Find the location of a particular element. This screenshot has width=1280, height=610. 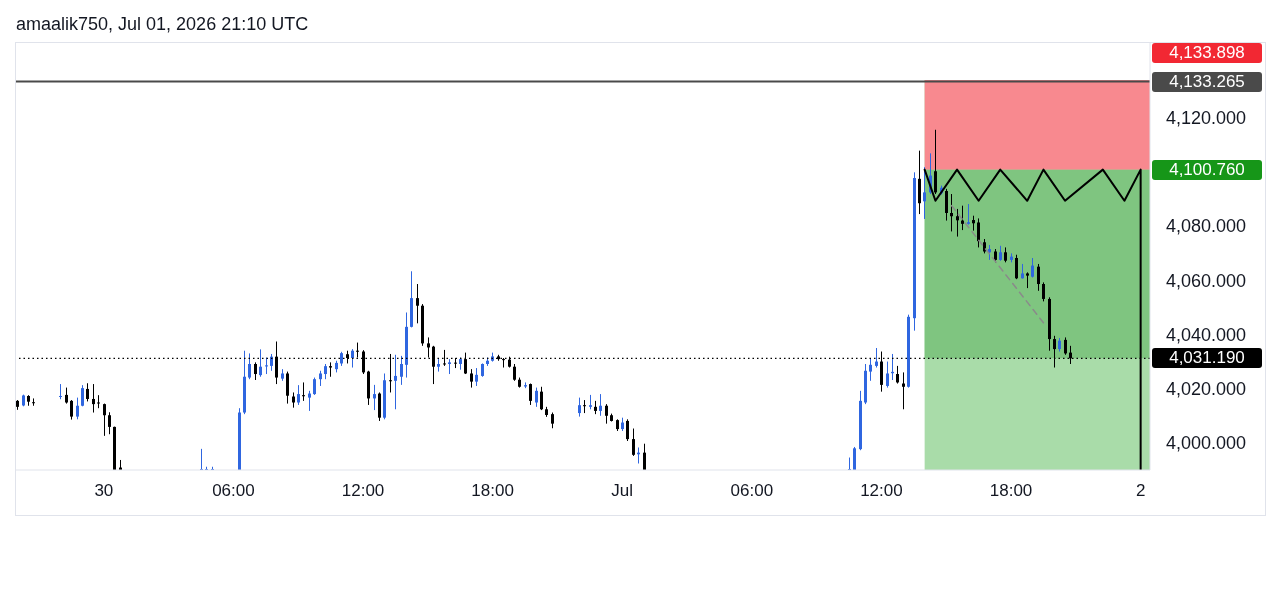

y-tick-label: 4,020.000 is located at coordinates (1206, 389).